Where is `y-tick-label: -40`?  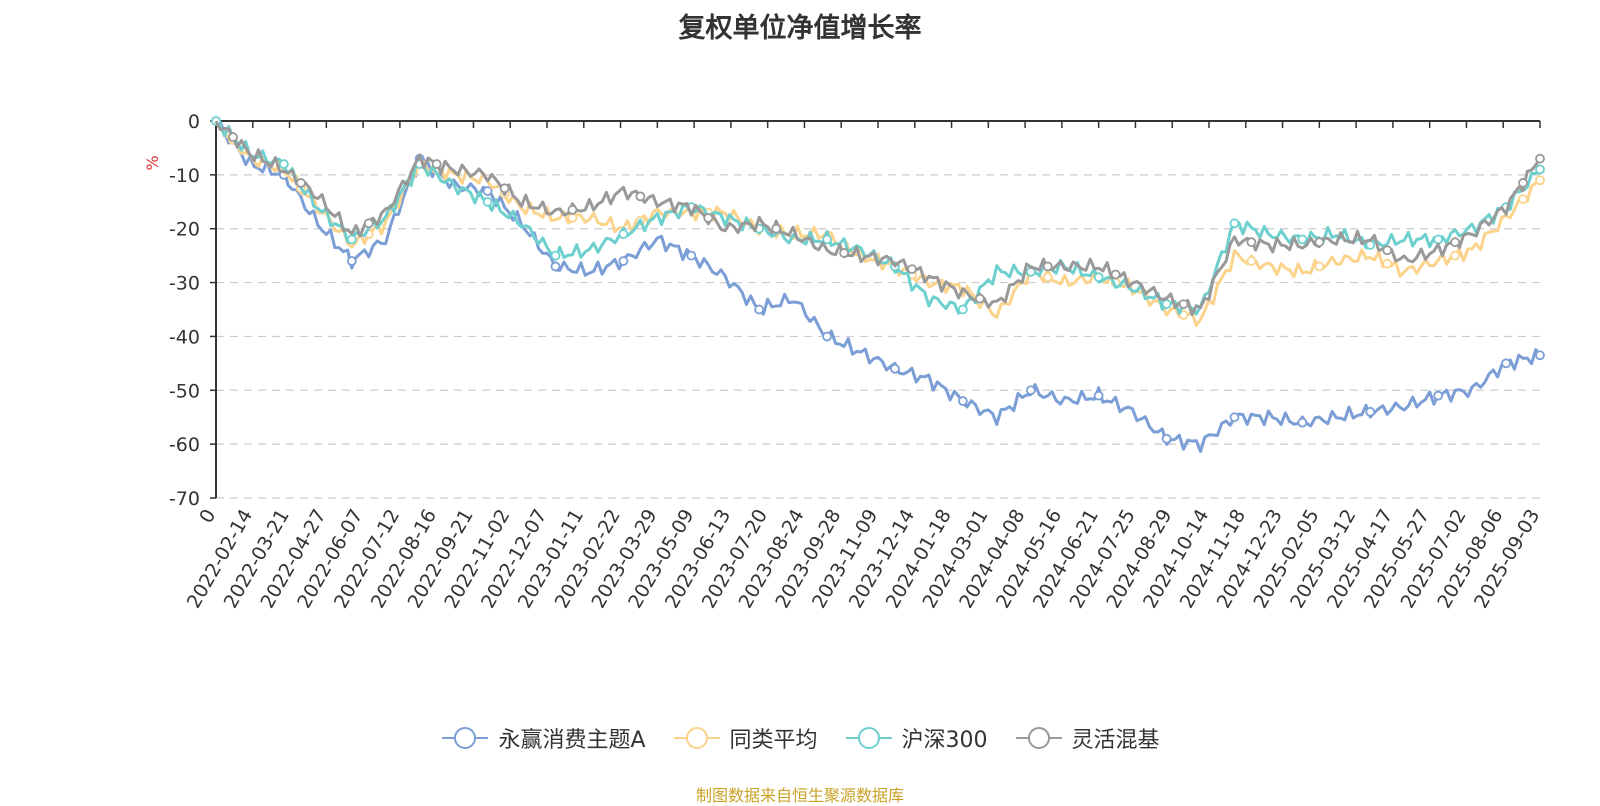
y-tick-label: -40 is located at coordinates (184, 337).